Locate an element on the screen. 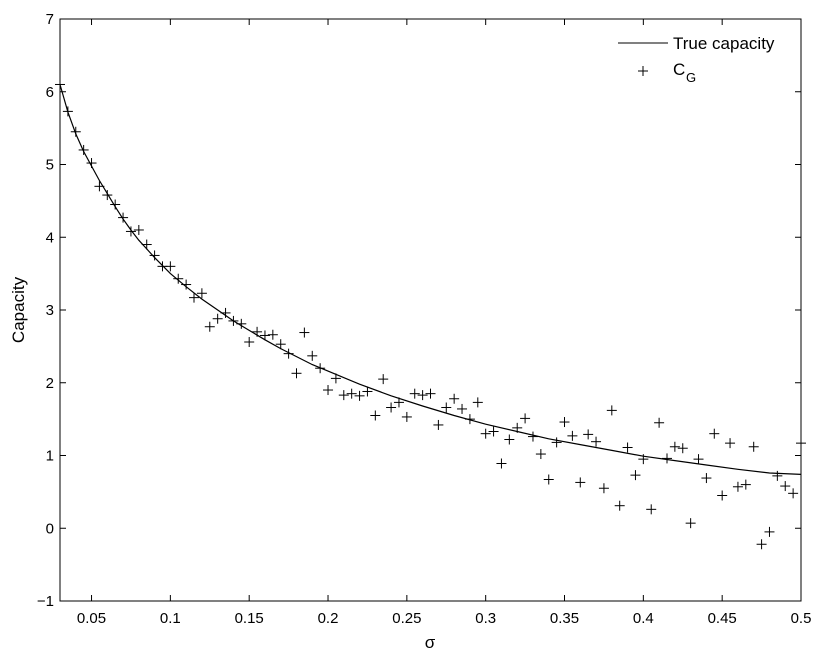 The image size is (822, 656). y-tick-label: −1 is located at coordinates (45, 601).